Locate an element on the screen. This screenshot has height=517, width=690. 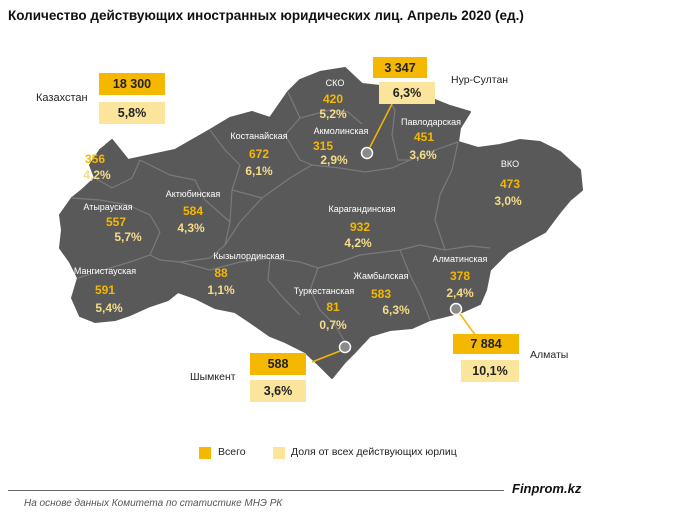
region-count-turkestan: 81 is located at coordinates (333, 307).